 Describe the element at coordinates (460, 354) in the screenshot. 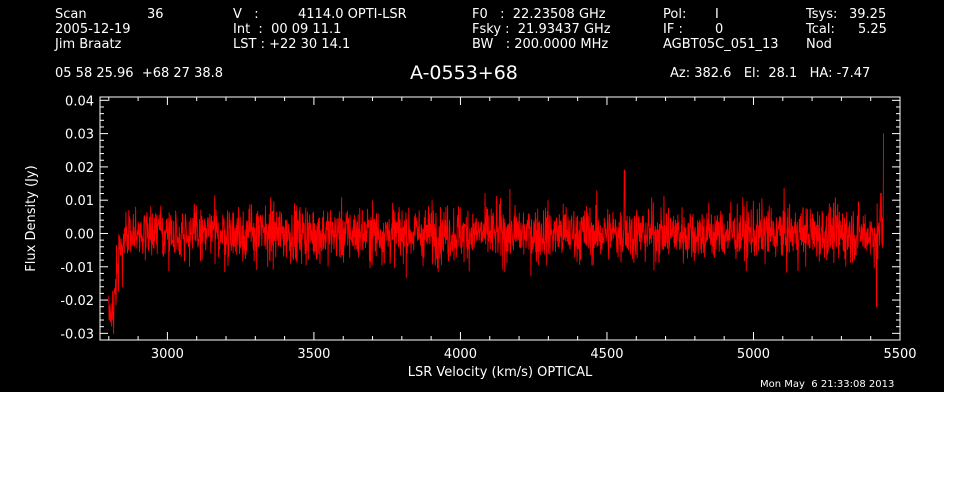

I see `x-tick-label: 4000` at that location.